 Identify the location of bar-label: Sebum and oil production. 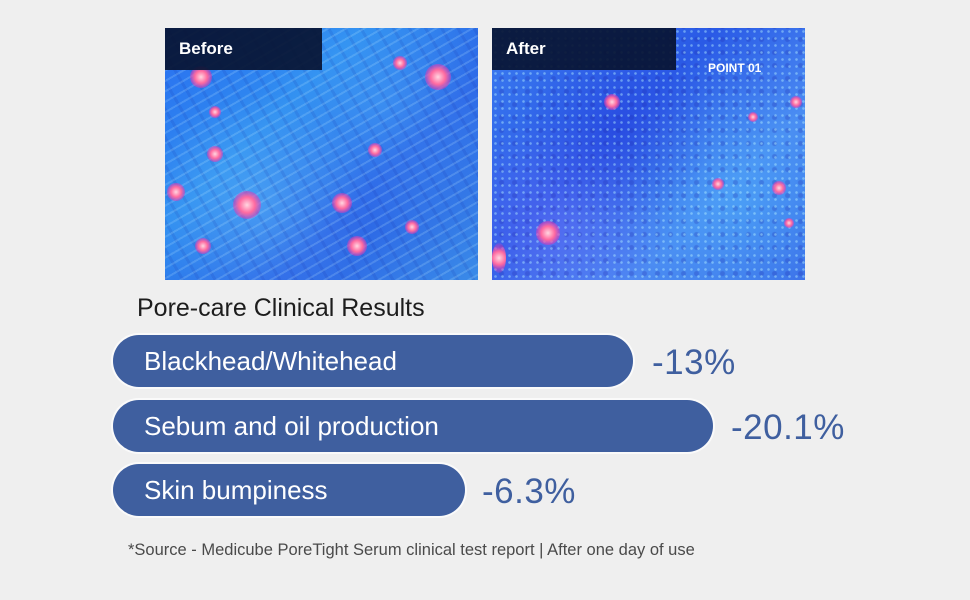
(291, 425).